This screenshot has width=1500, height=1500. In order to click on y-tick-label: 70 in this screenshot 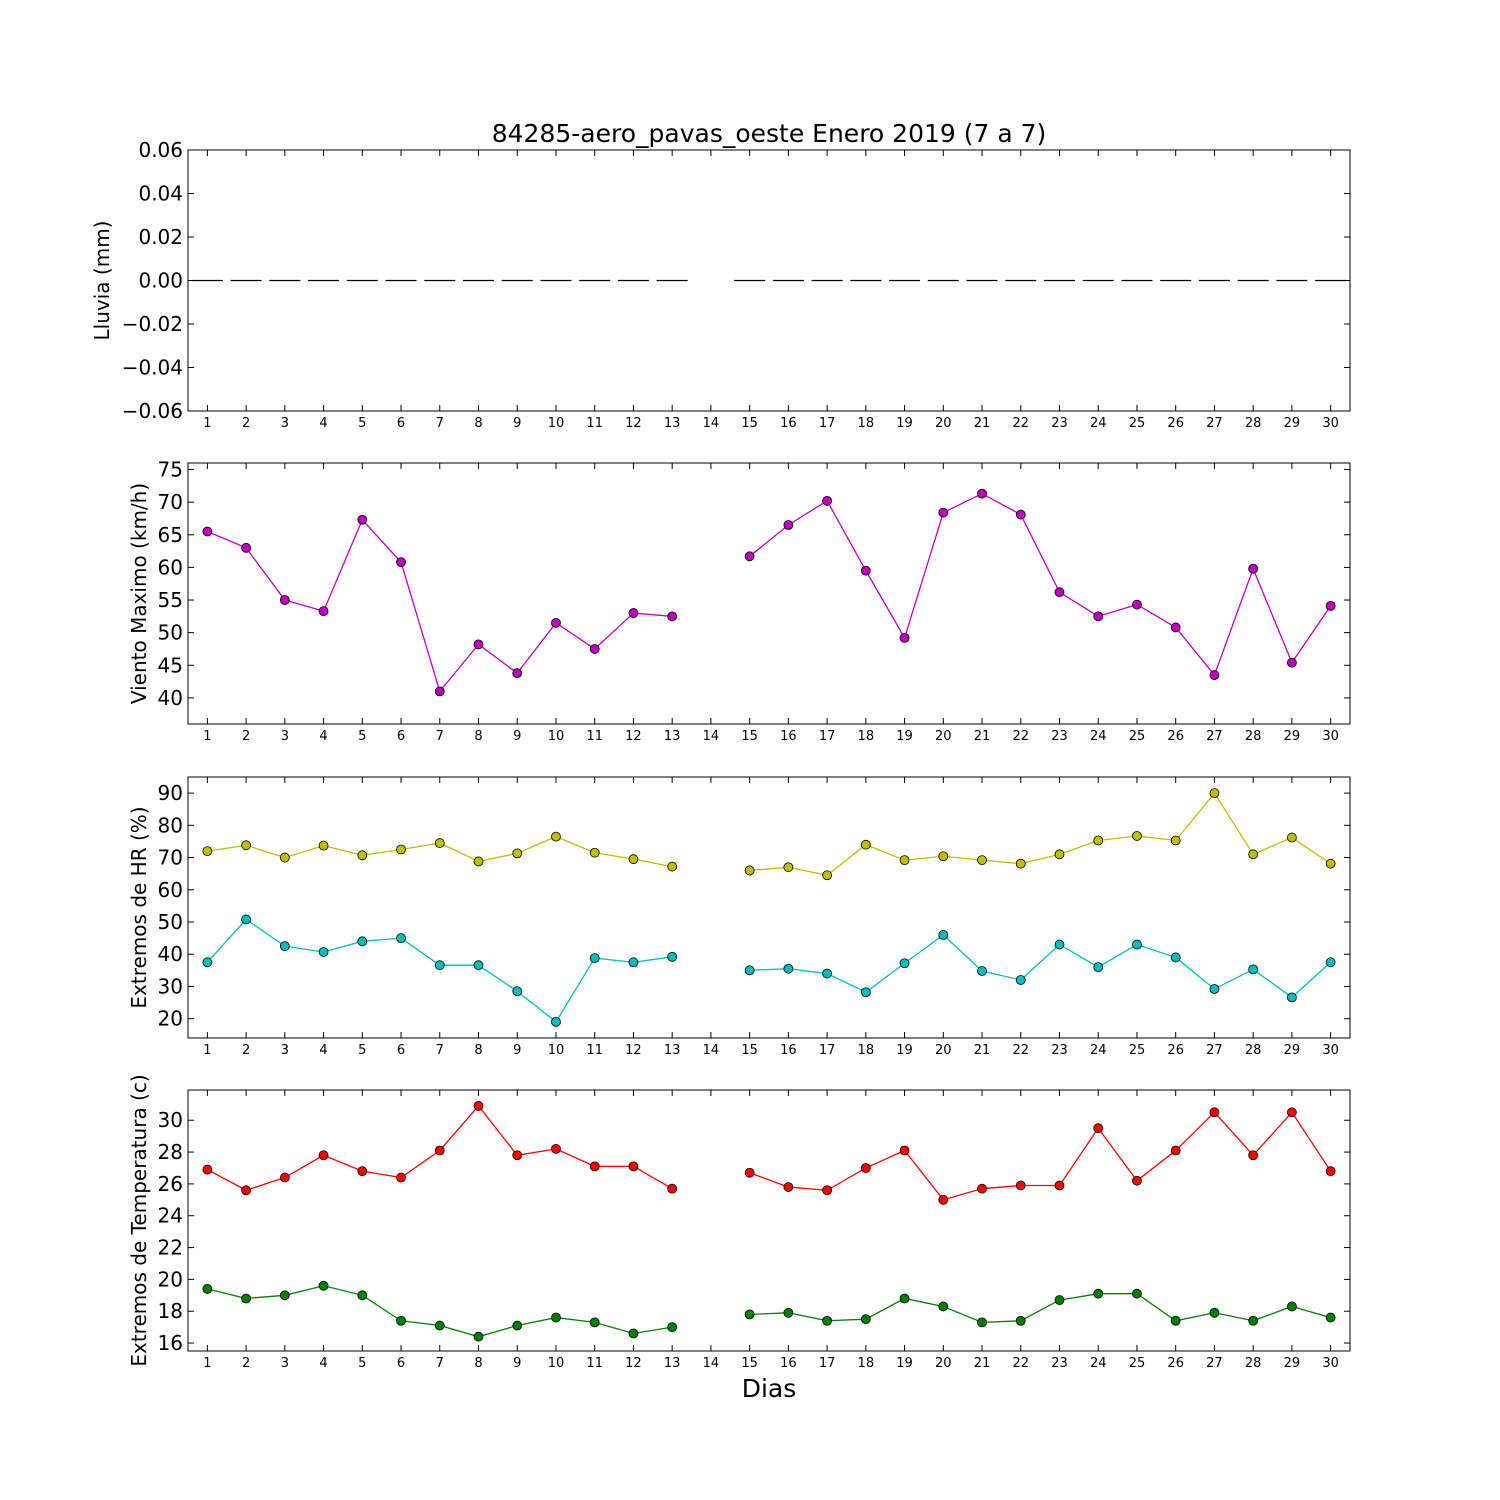, I will do `click(170, 502)`.